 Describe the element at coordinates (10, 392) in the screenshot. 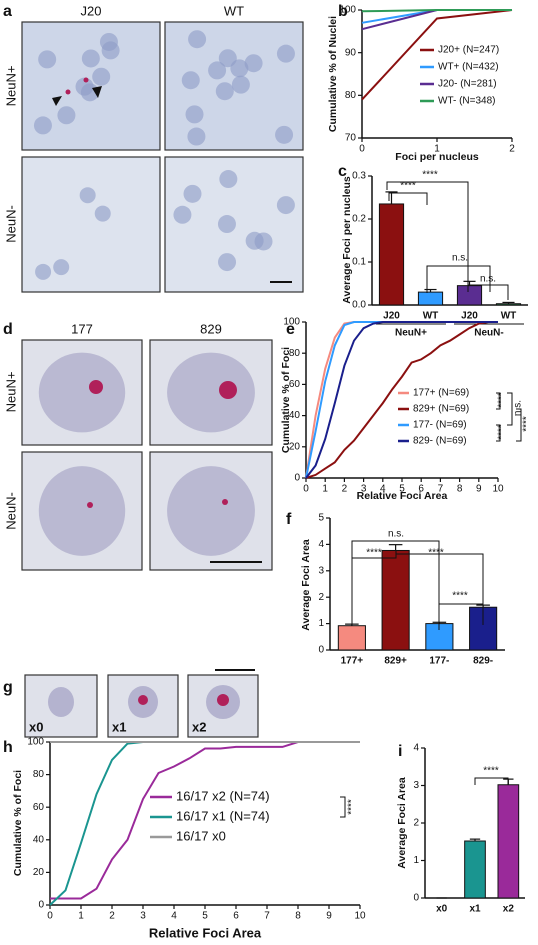

I see `row-label: NeuN+` at that location.